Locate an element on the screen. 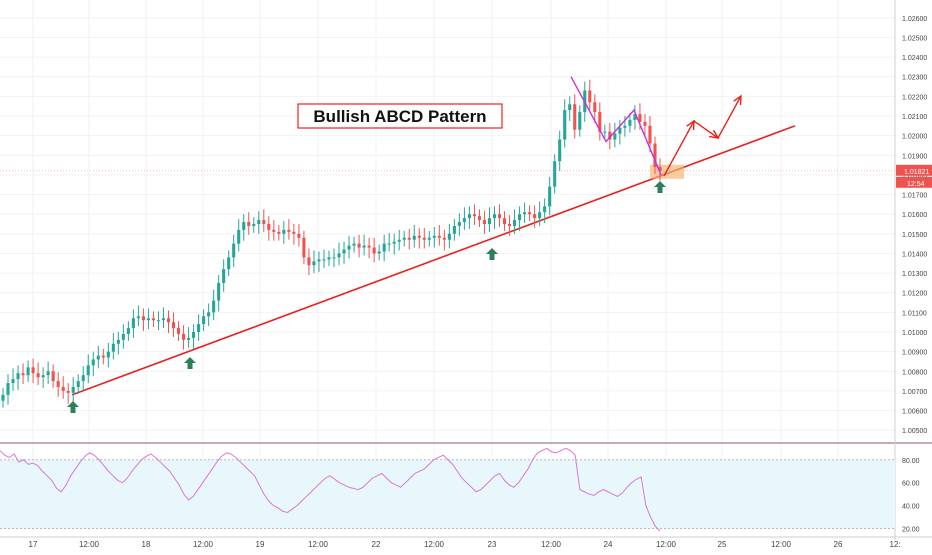 This screenshot has height=555, width=932. x-tick-label: 24 is located at coordinates (608, 544).